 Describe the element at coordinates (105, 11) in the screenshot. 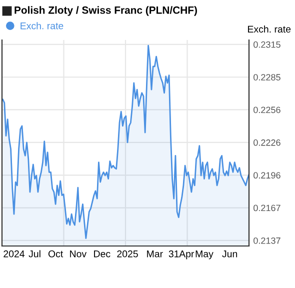

I see `chart-title: Polish Zloty / Swiss Franc (PLN/CHF)` at that location.